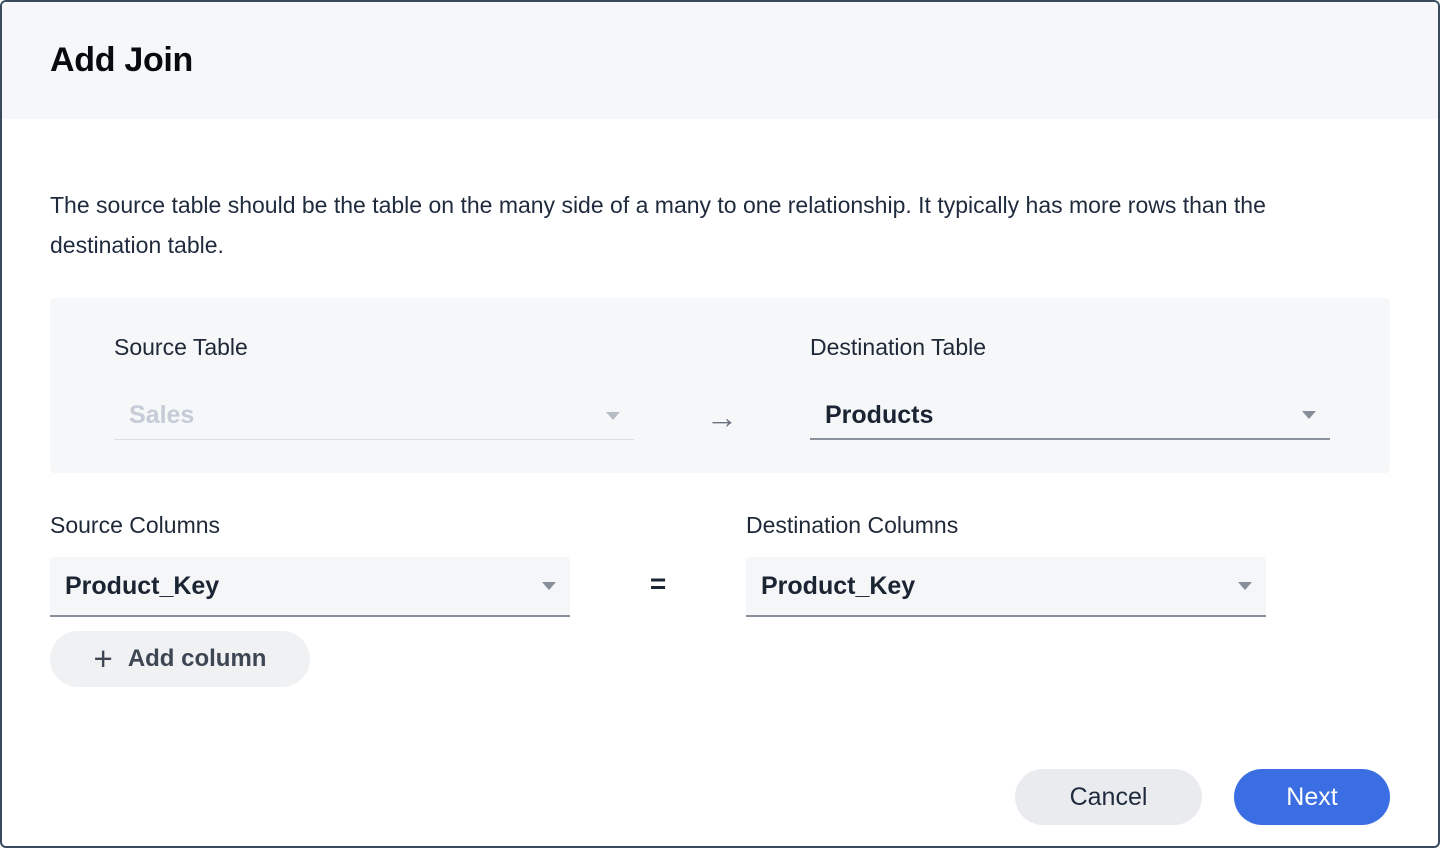 The image size is (1440, 848). I want to click on source-column-value: Product_Key, so click(142, 585).